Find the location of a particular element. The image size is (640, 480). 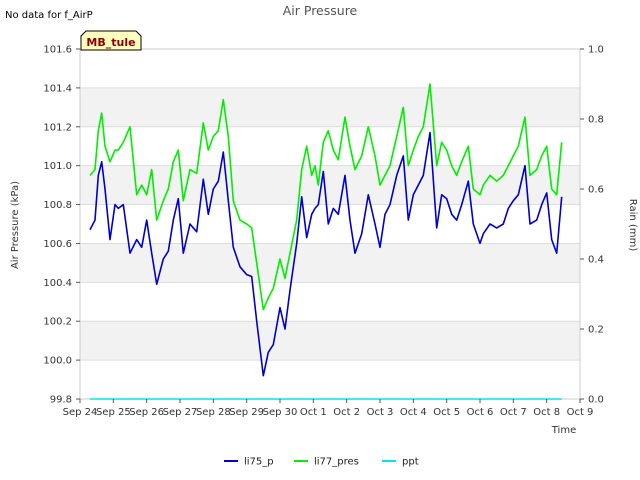

station-badge-label: MB_tule is located at coordinates (110, 42).